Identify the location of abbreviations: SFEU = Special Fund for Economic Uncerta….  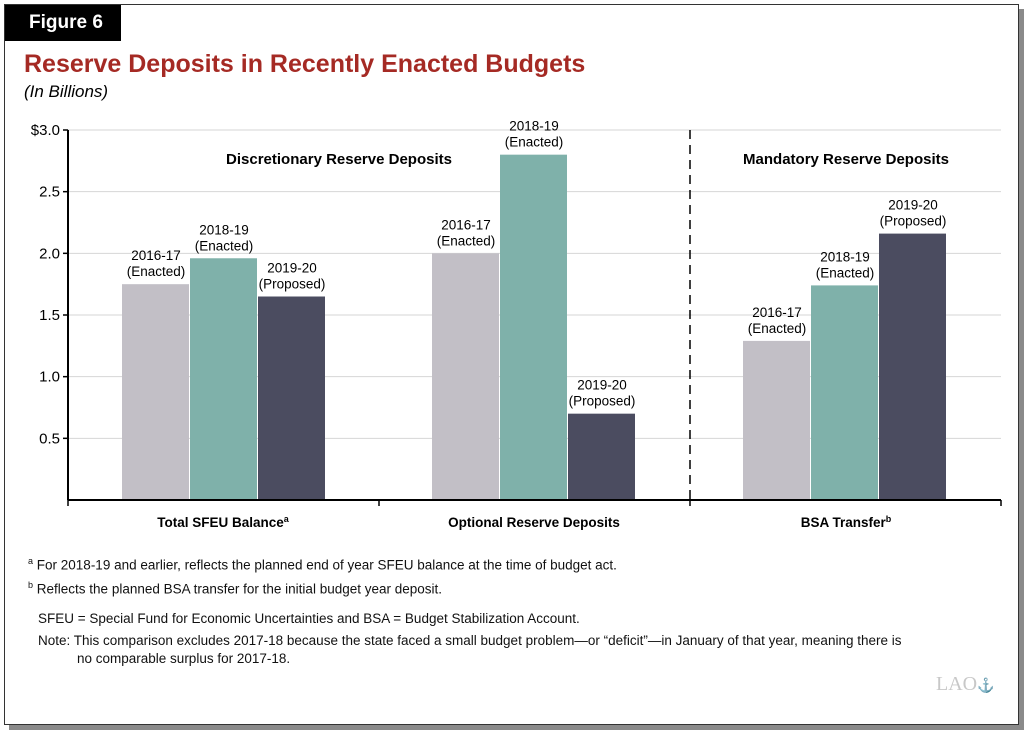
(309, 618).